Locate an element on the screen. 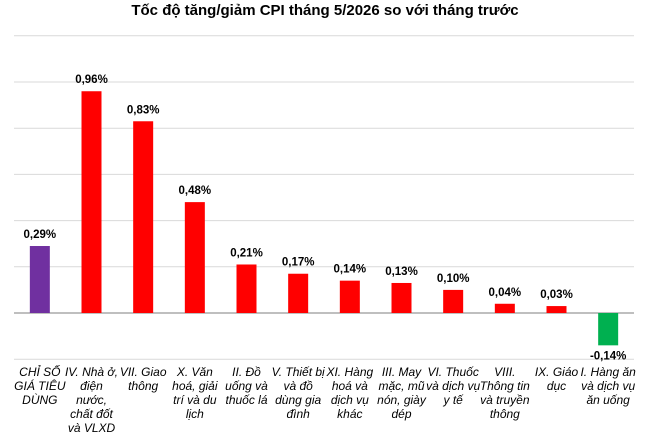 The image size is (650, 433). category-label: II. Đồ uống và thuốc lá is located at coordinates (246, 386).